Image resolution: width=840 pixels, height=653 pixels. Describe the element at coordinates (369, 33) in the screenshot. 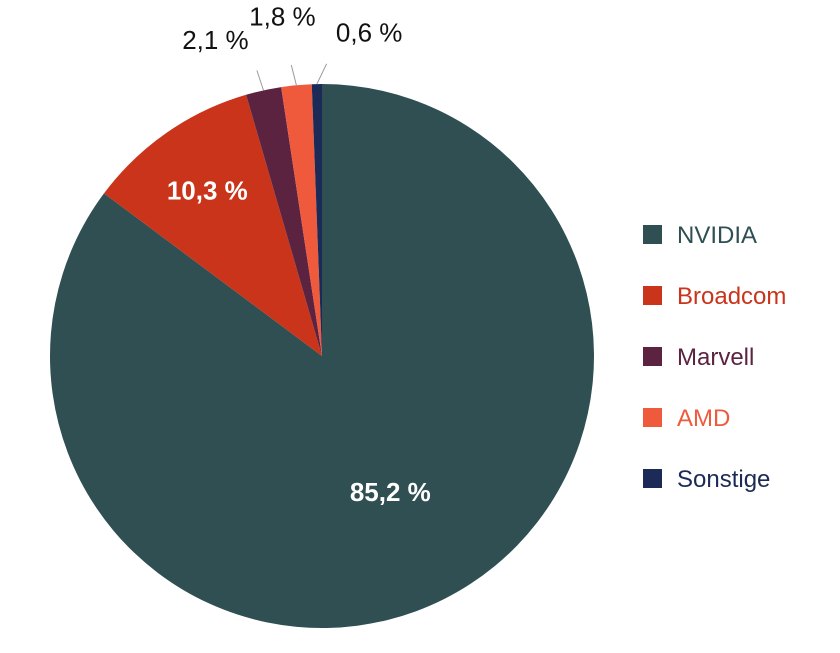

I see `slice-label-sonstige: 0,6 %` at that location.